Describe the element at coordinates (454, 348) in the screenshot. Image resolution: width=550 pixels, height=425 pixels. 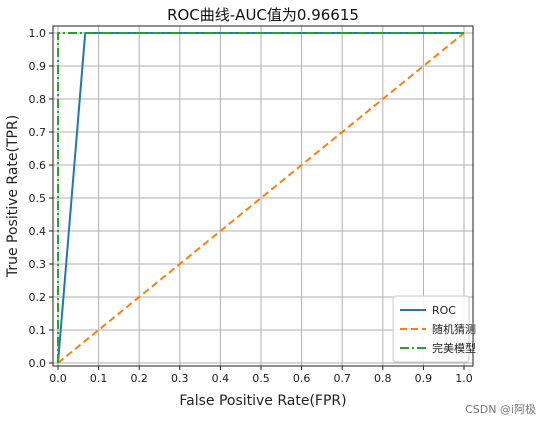
I see `legend-entry: 完美模型` at that location.